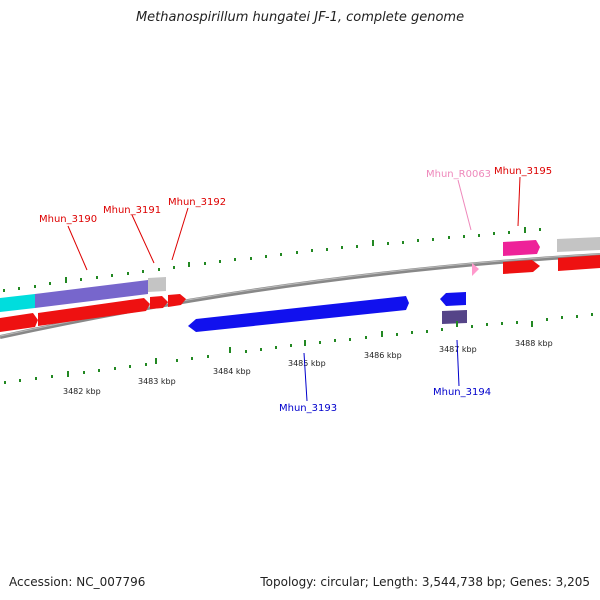 The height and width of the screenshot is (600, 600). Describe the element at coordinates (458, 174) in the screenshot. I see `gene-label-mhun-r0063: Mhun_R0063` at that location.